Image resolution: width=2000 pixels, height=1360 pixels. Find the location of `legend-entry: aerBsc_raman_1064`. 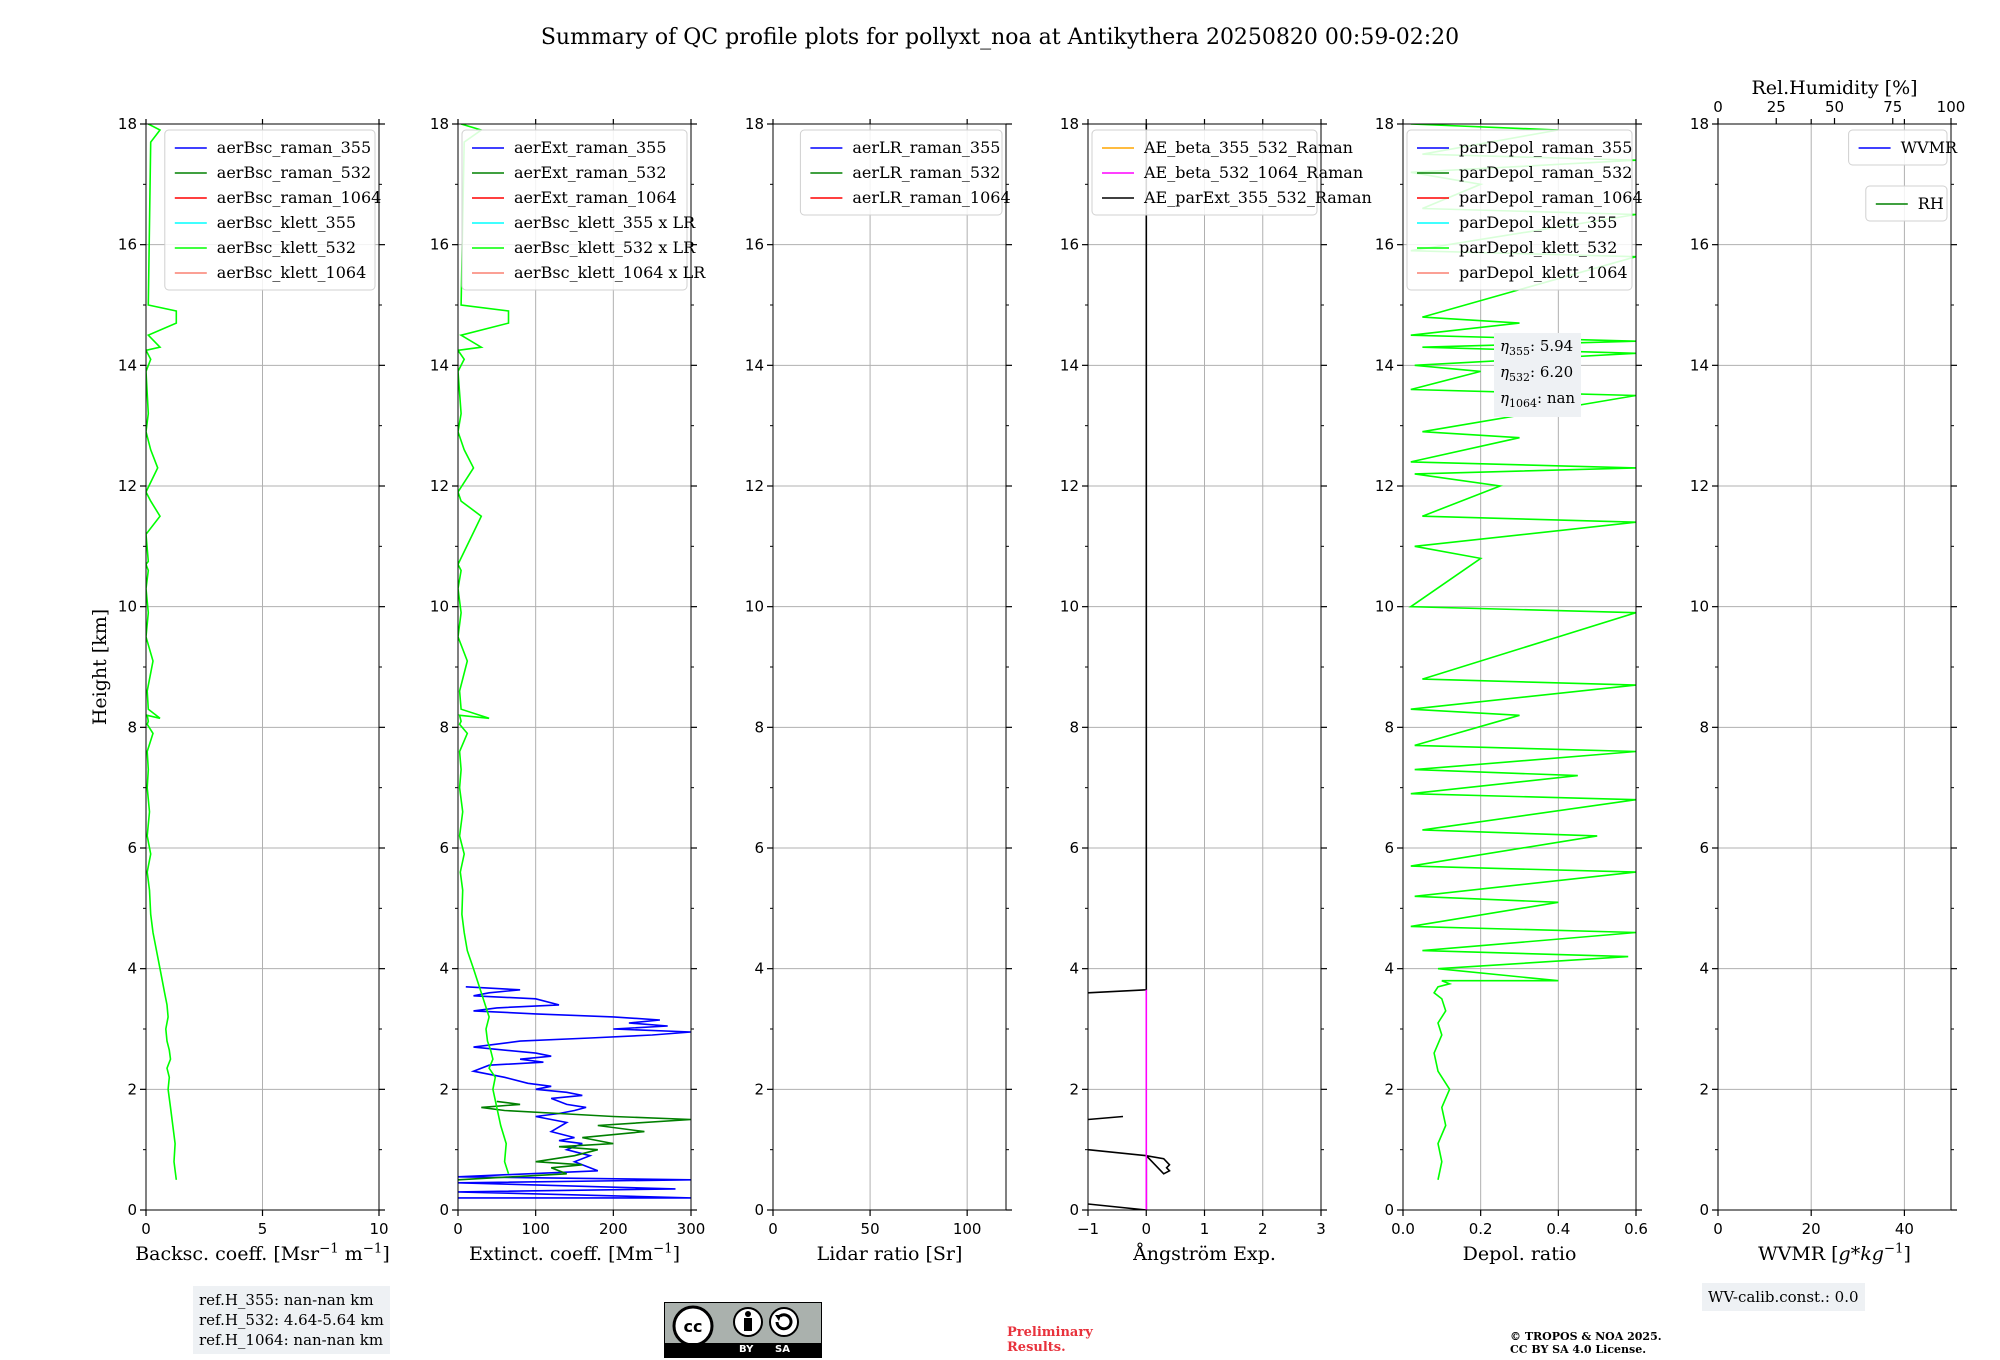

legend-entry: aerBsc_raman_1064 is located at coordinates (299, 197).